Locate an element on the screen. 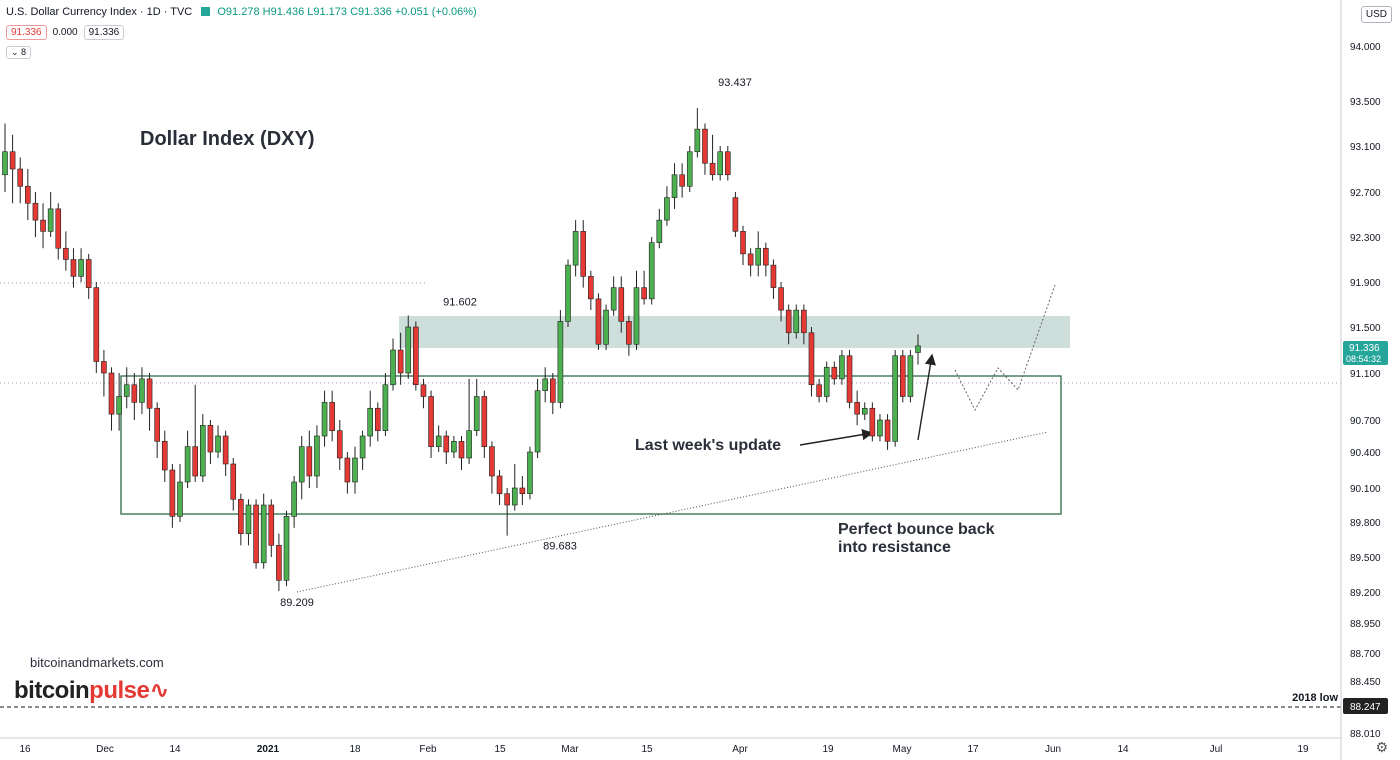 Image resolution: width=1400 pixels, height=760 pixels. y-tick-label: 89.200 is located at coordinates (1365, 593).